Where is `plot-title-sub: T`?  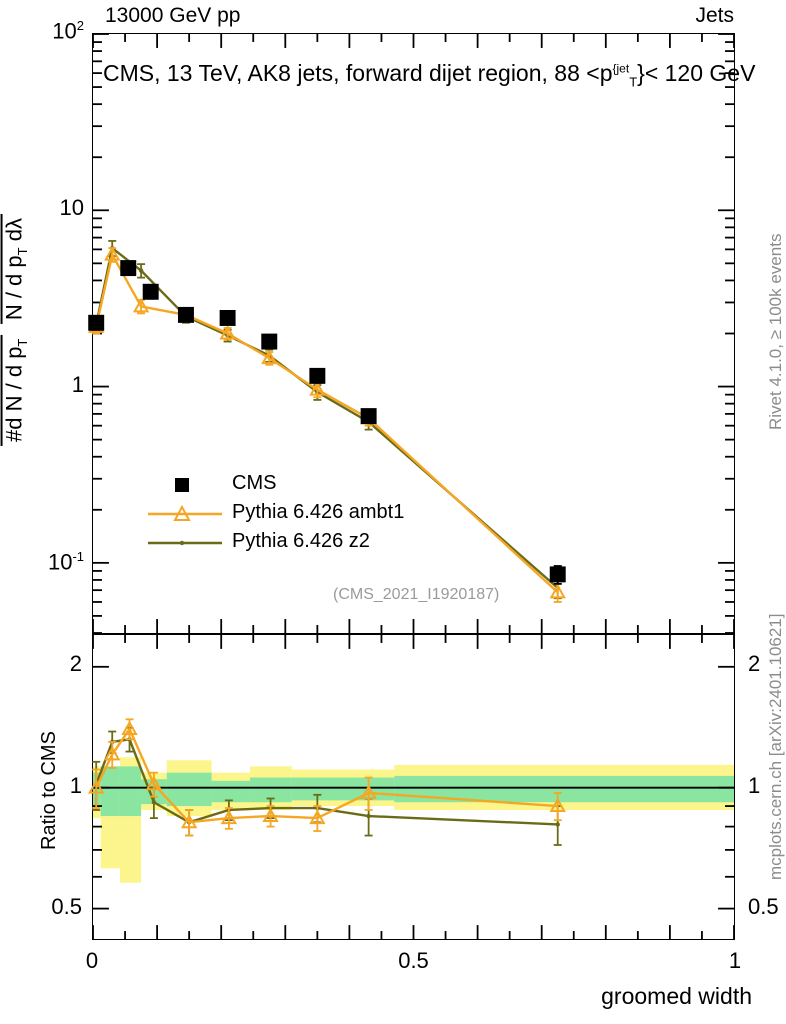 plot-title-sub: T is located at coordinates (633, 82).